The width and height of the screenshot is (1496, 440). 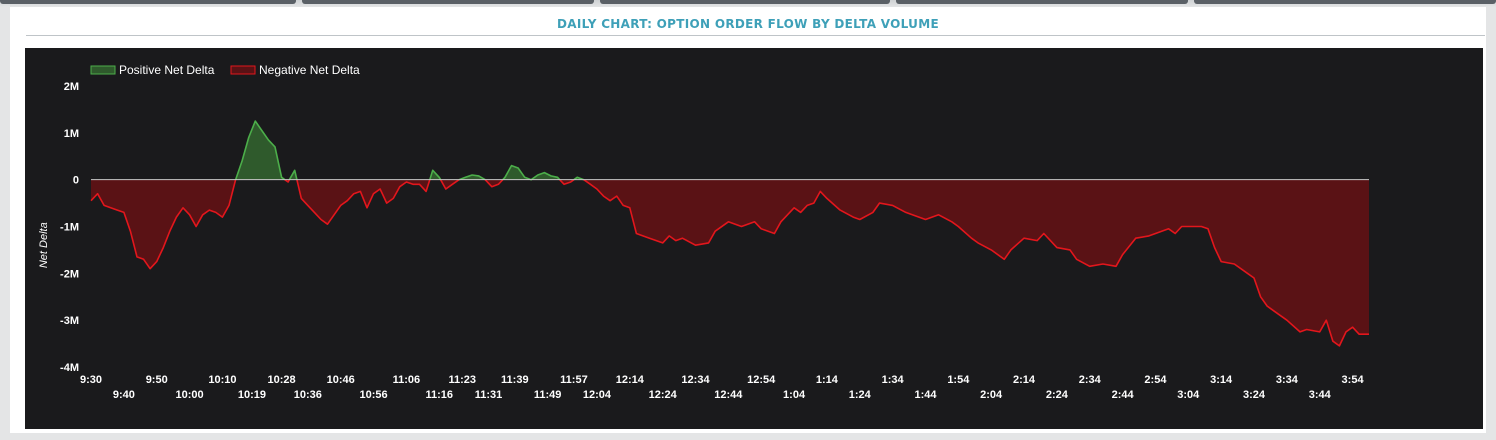 I want to click on x-tick-label: 2:34, so click(x=1090, y=380).